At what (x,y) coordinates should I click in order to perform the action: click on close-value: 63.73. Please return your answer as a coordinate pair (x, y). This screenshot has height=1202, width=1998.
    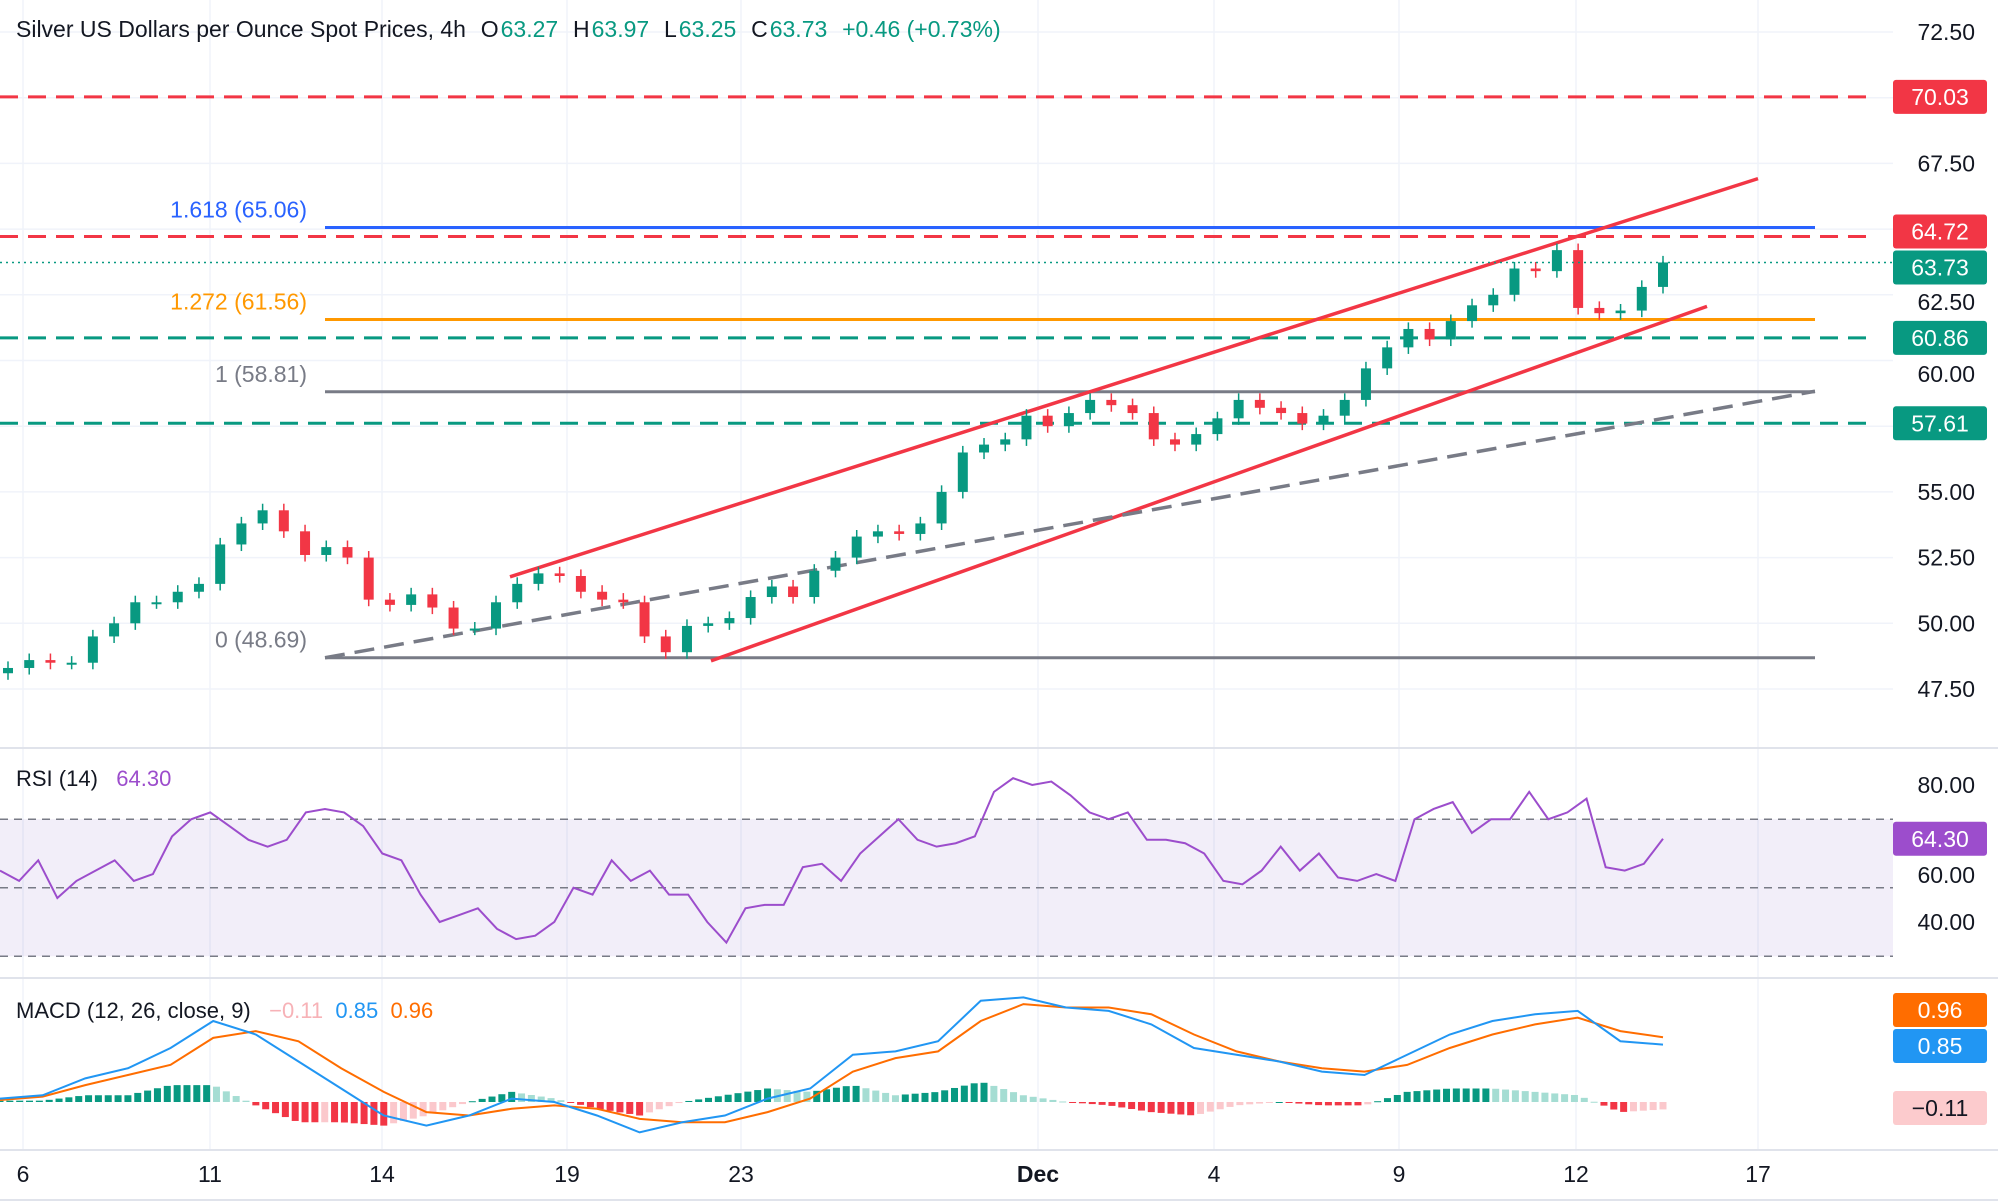
    Looking at the image, I should click on (798, 29).